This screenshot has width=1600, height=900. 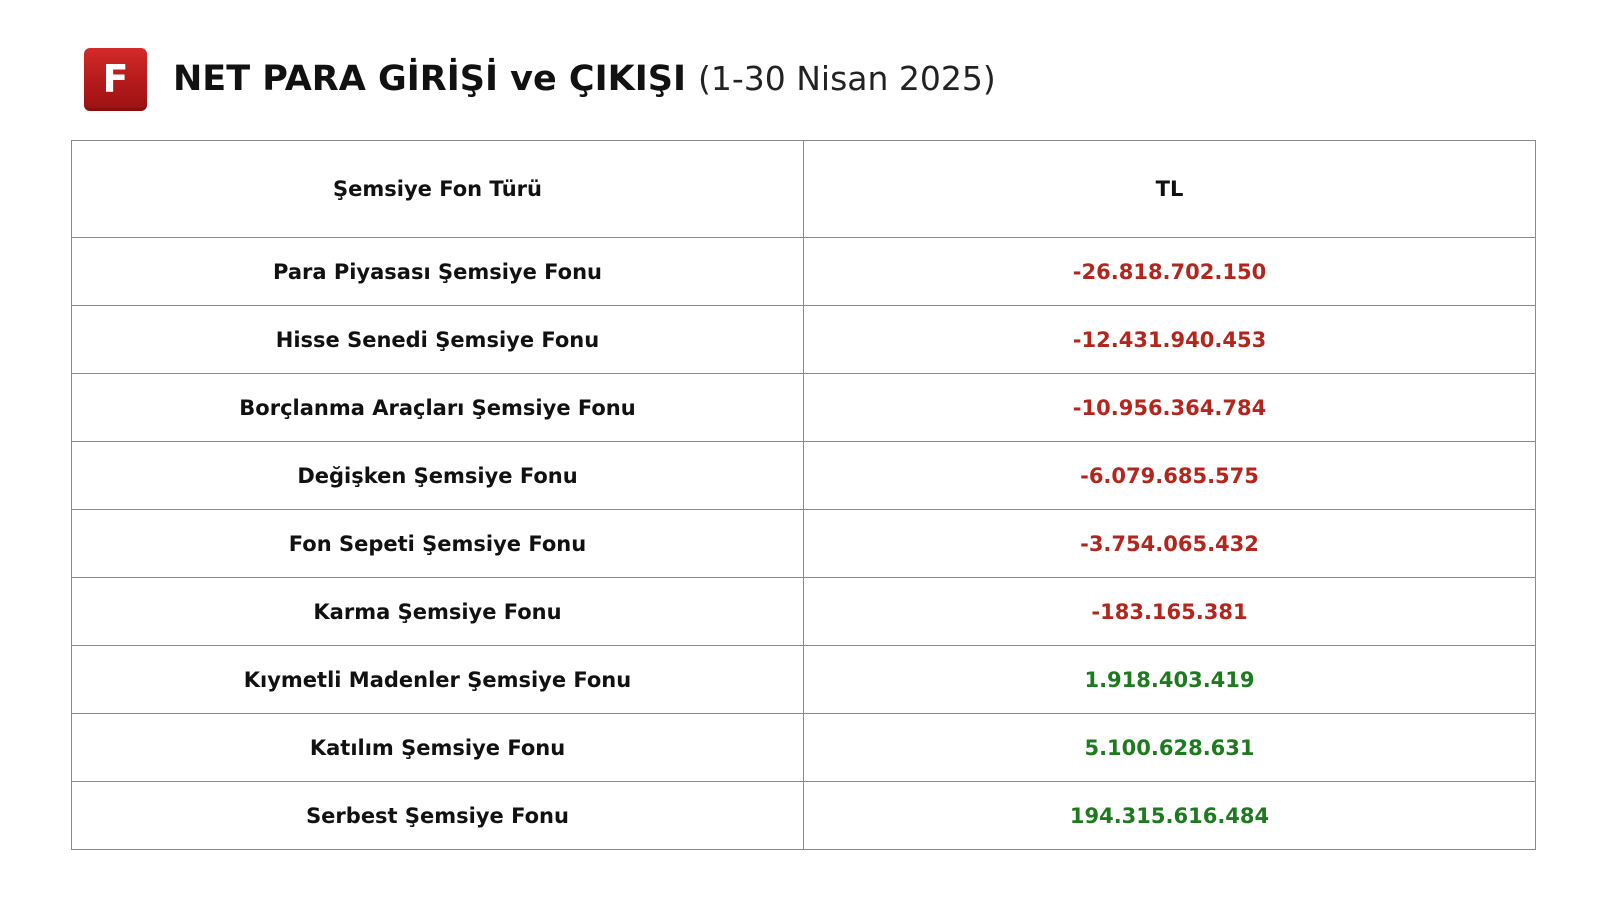 What do you see at coordinates (1169, 475) in the screenshot?
I see `fund-value-cell: -6.079.685.575` at bounding box center [1169, 475].